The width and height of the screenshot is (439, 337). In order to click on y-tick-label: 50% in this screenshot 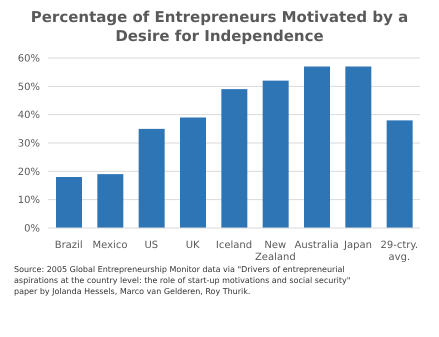, I will do `click(29, 87)`.